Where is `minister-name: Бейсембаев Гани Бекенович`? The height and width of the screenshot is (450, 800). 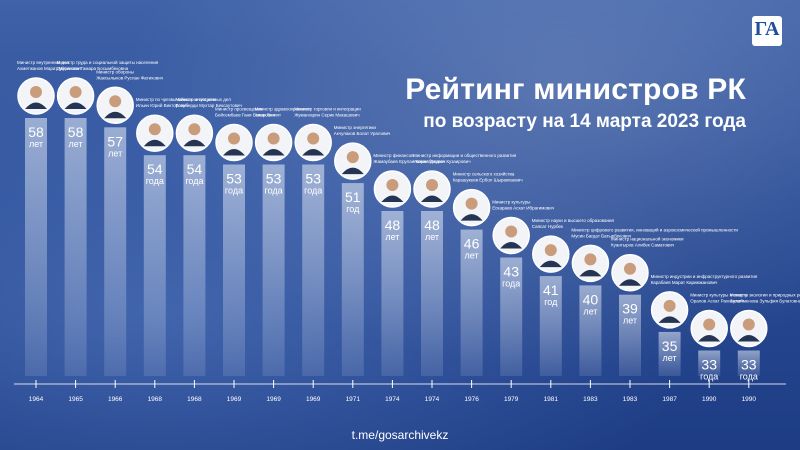 minister-name: Бейсембаев Гани Бекенович is located at coordinates (245, 115).